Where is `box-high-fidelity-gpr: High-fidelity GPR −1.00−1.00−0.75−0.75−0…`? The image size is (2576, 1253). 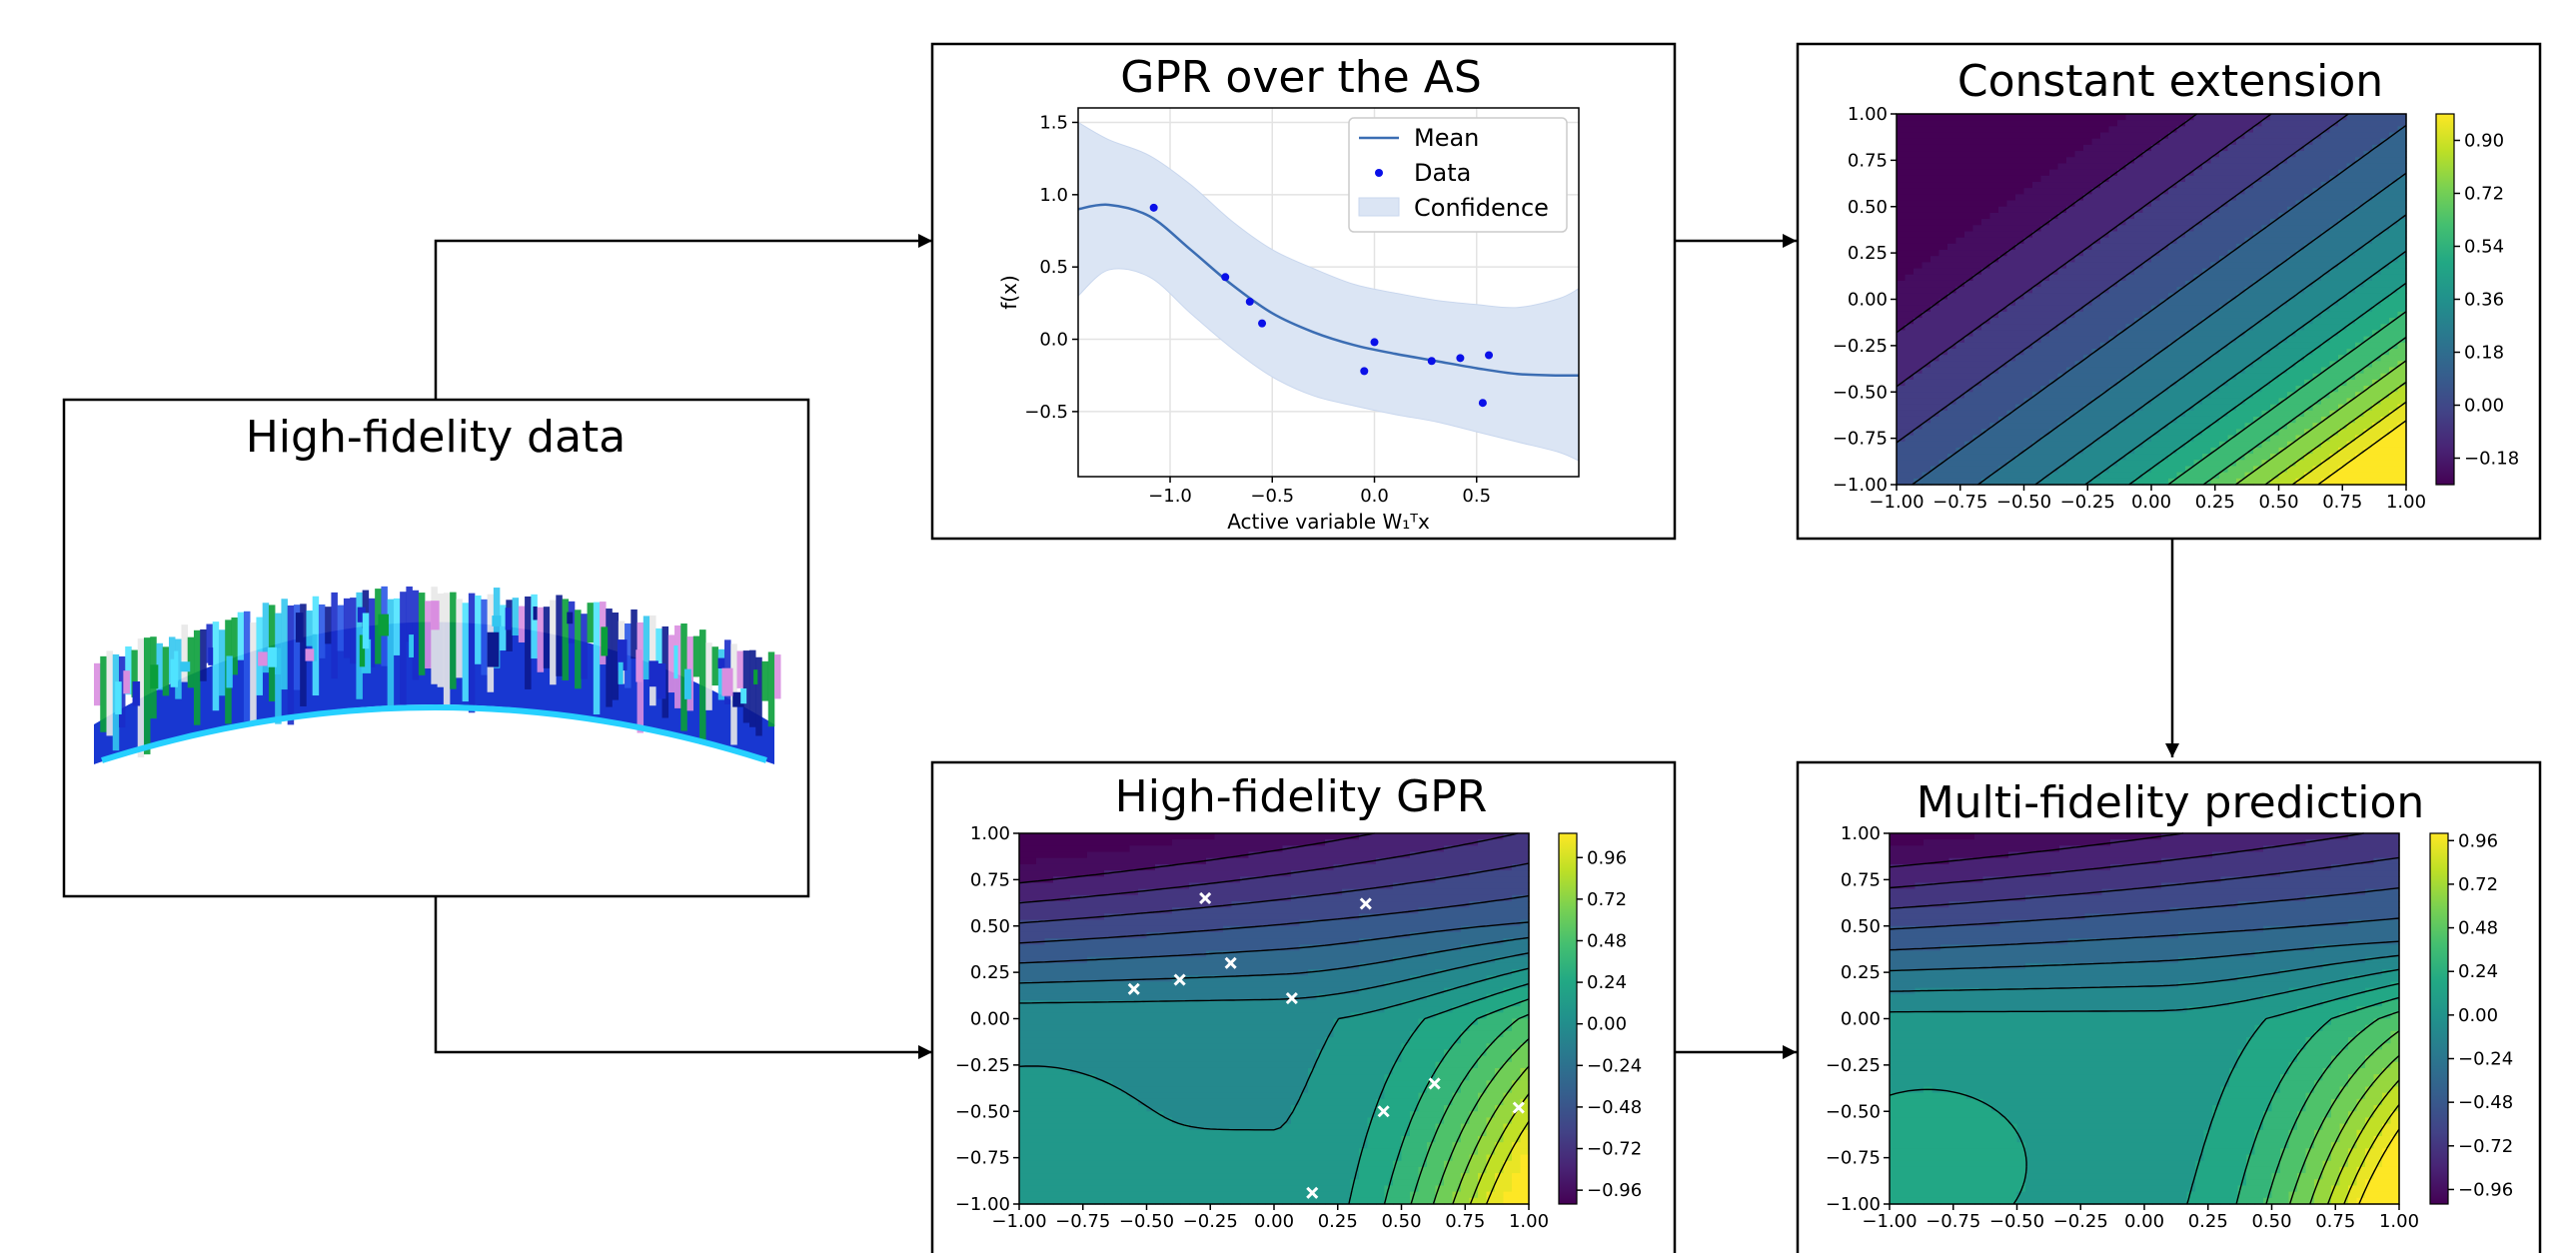 box-high-fidelity-gpr: High-fidelity GPR −1.00−1.00−0.75−0.75−0… is located at coordinates (1303, 1006).